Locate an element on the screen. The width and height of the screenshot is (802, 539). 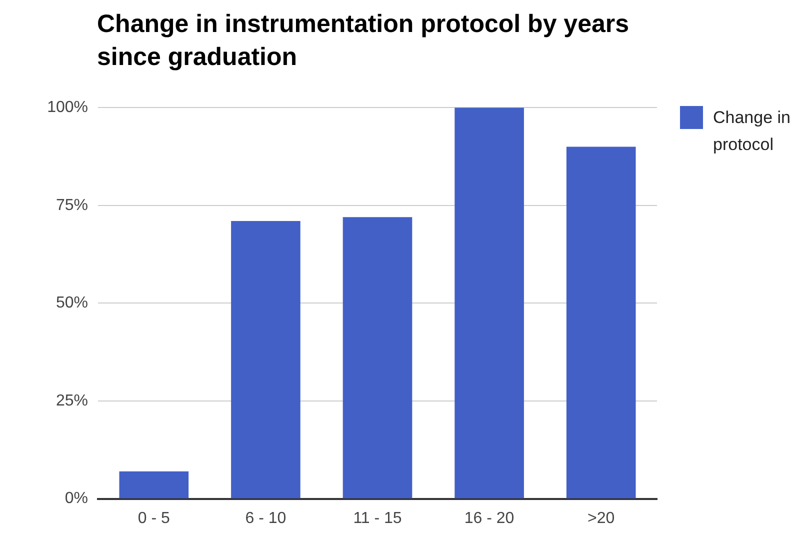
x-tick-label: 0 - 5 is located at coordinates (154, 518).